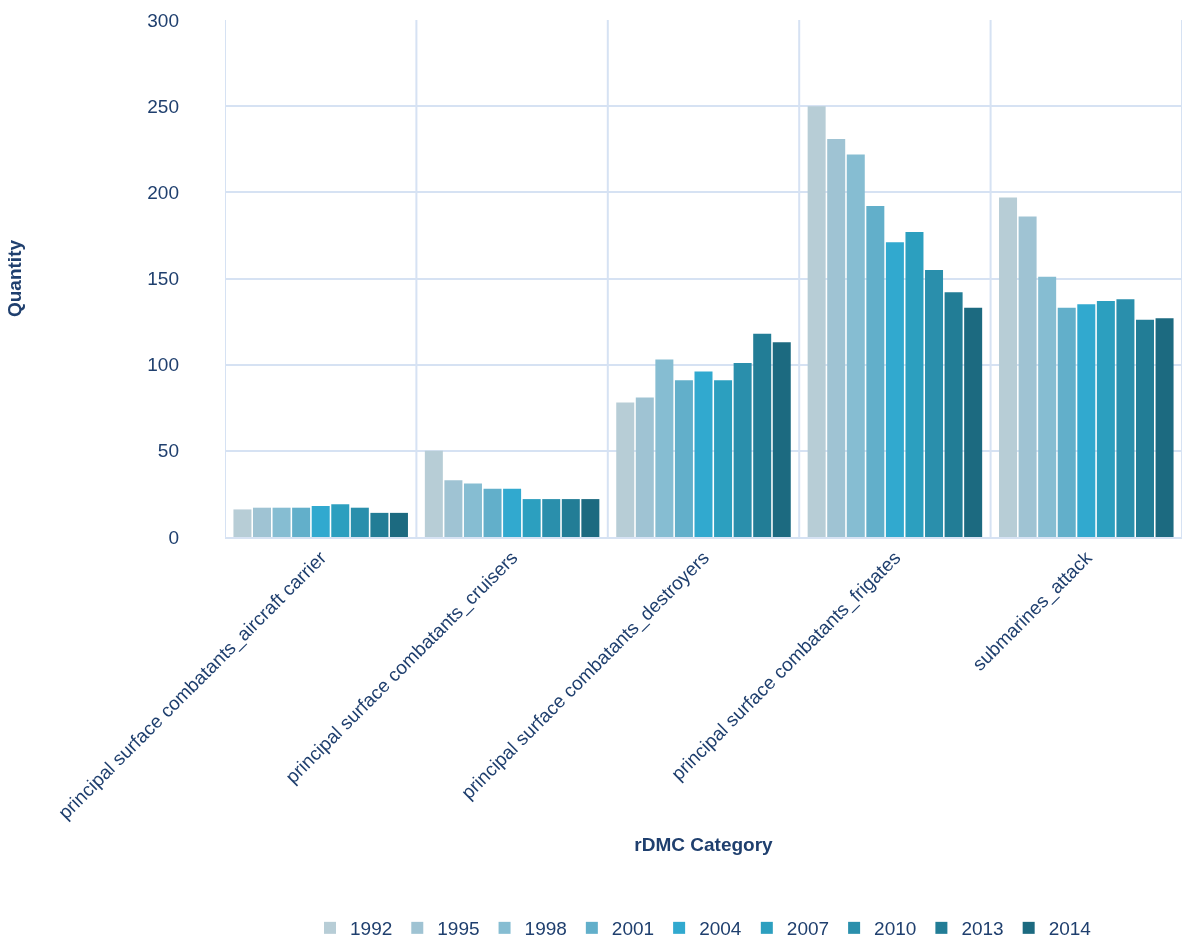  I want to click on legend-label: 2010, so click(895, 929).